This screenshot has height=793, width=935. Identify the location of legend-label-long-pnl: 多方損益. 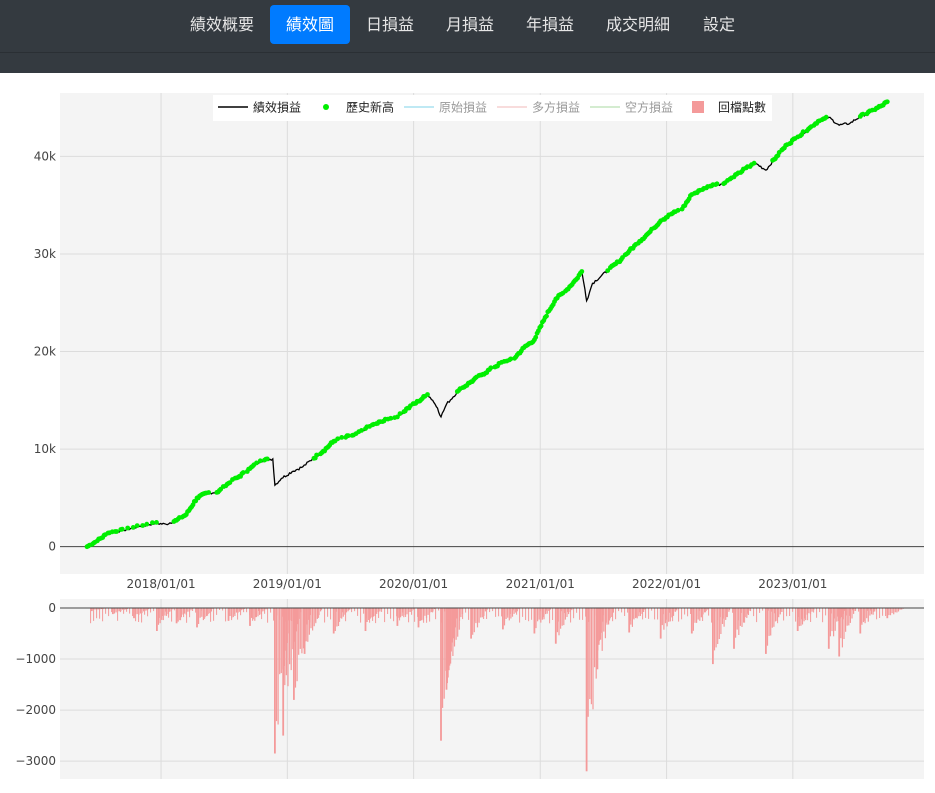
(556, 107).